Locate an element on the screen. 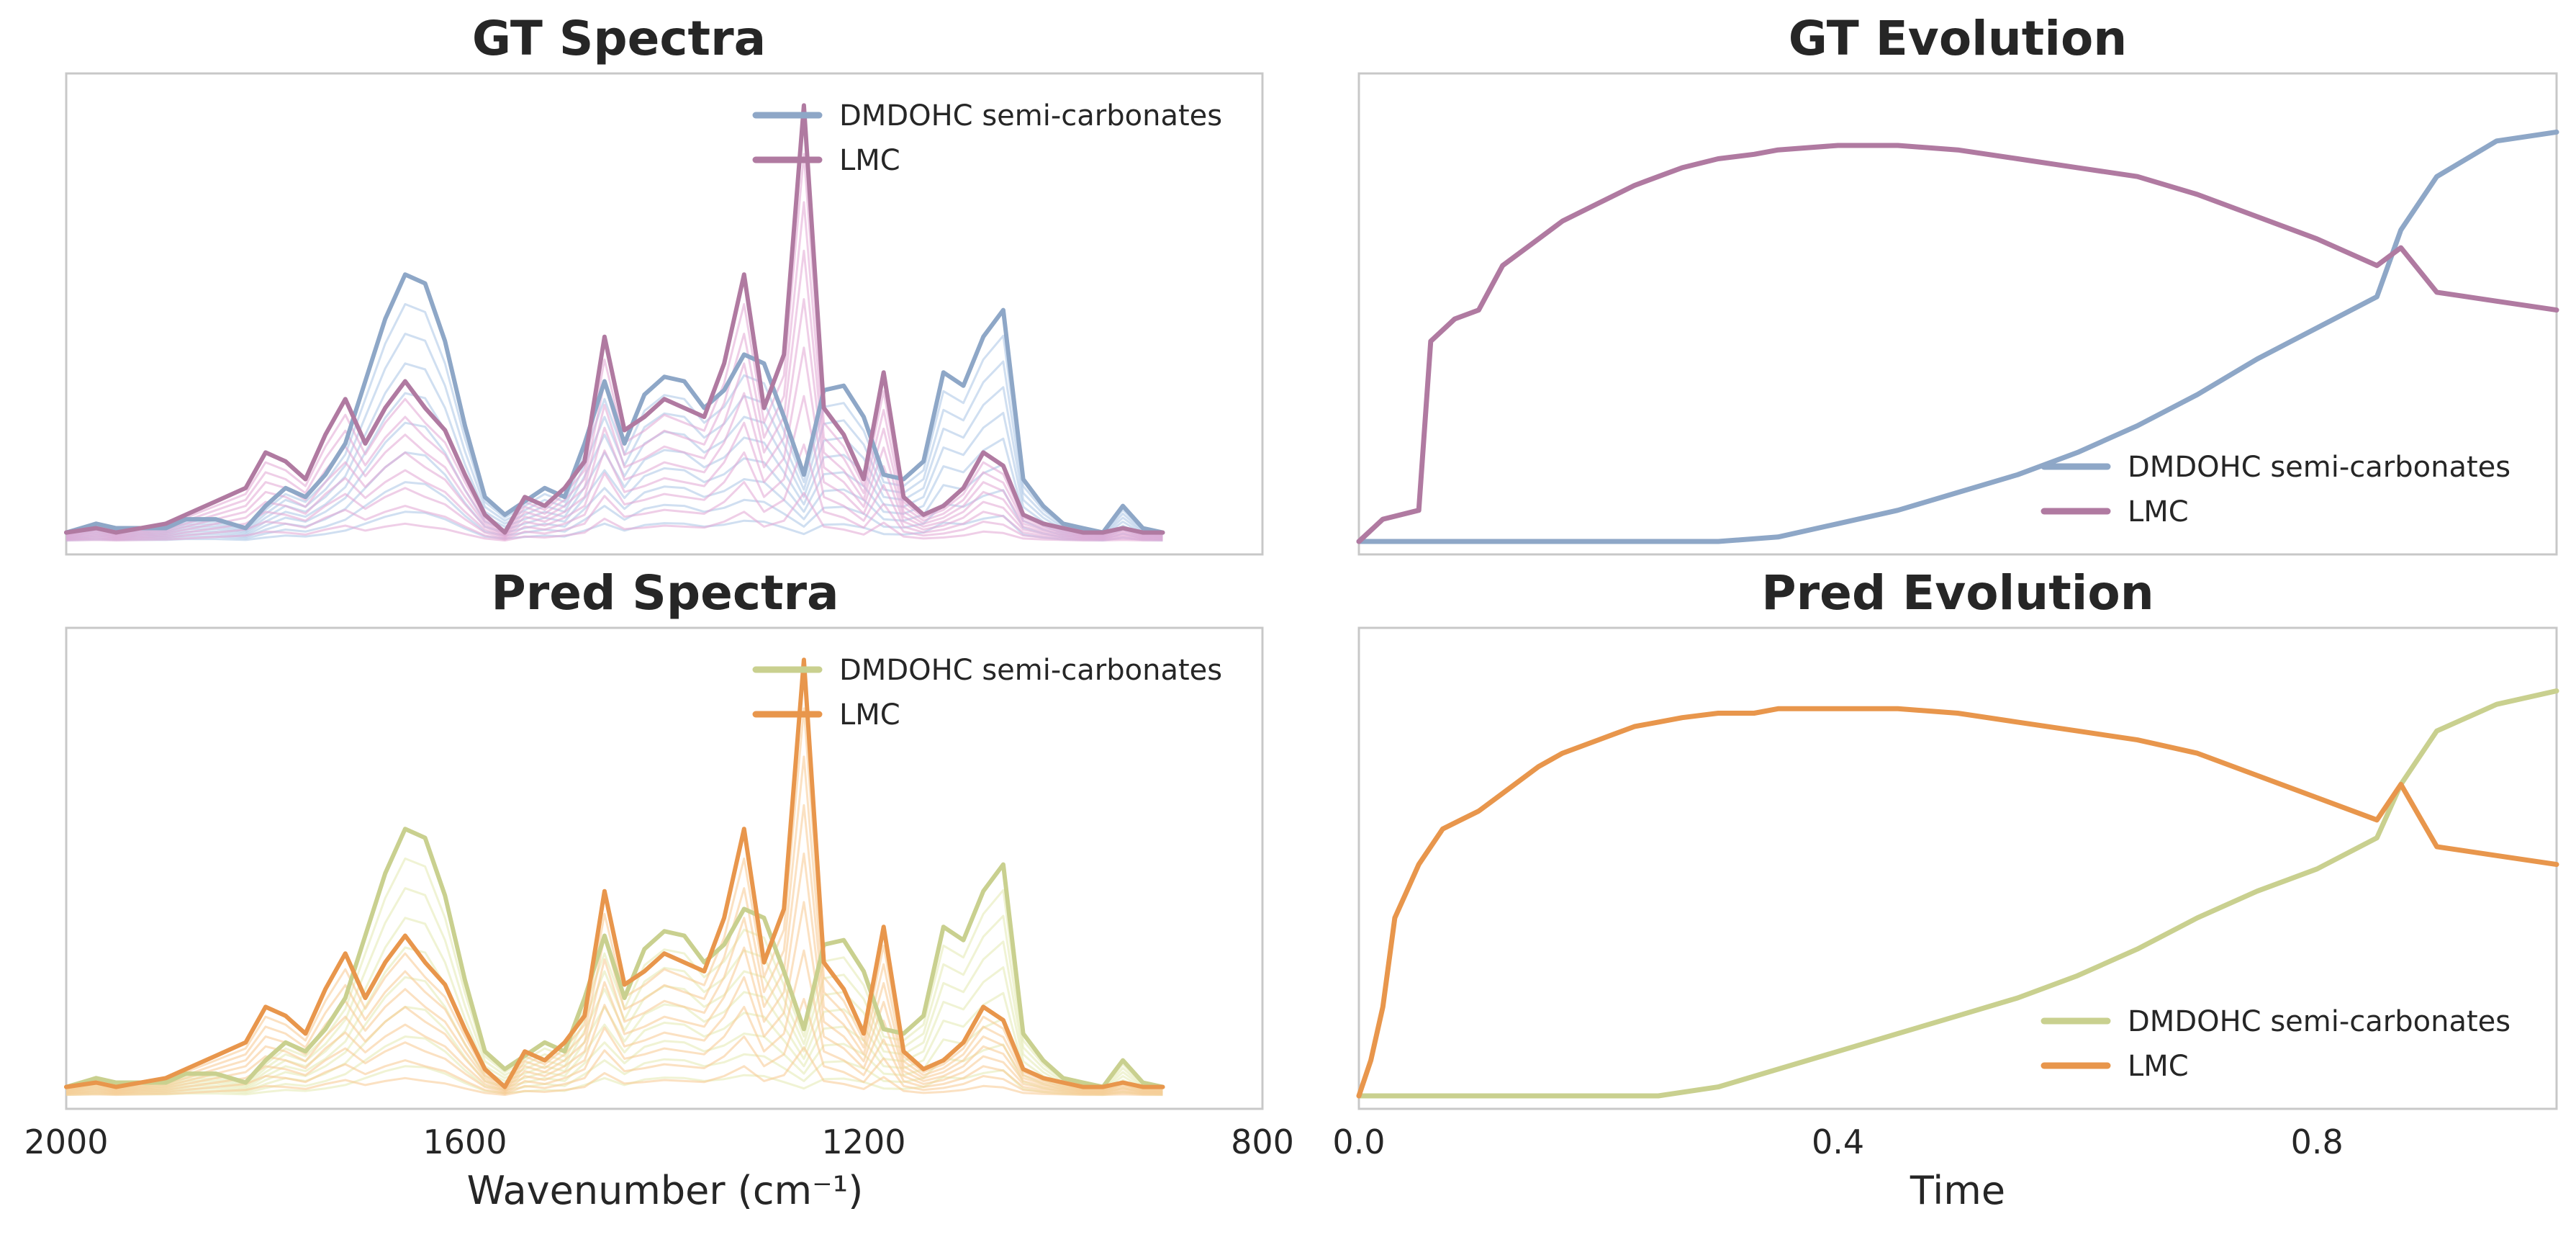  xtick-label-1200: 1200 is located at coordinates (863, 1142).